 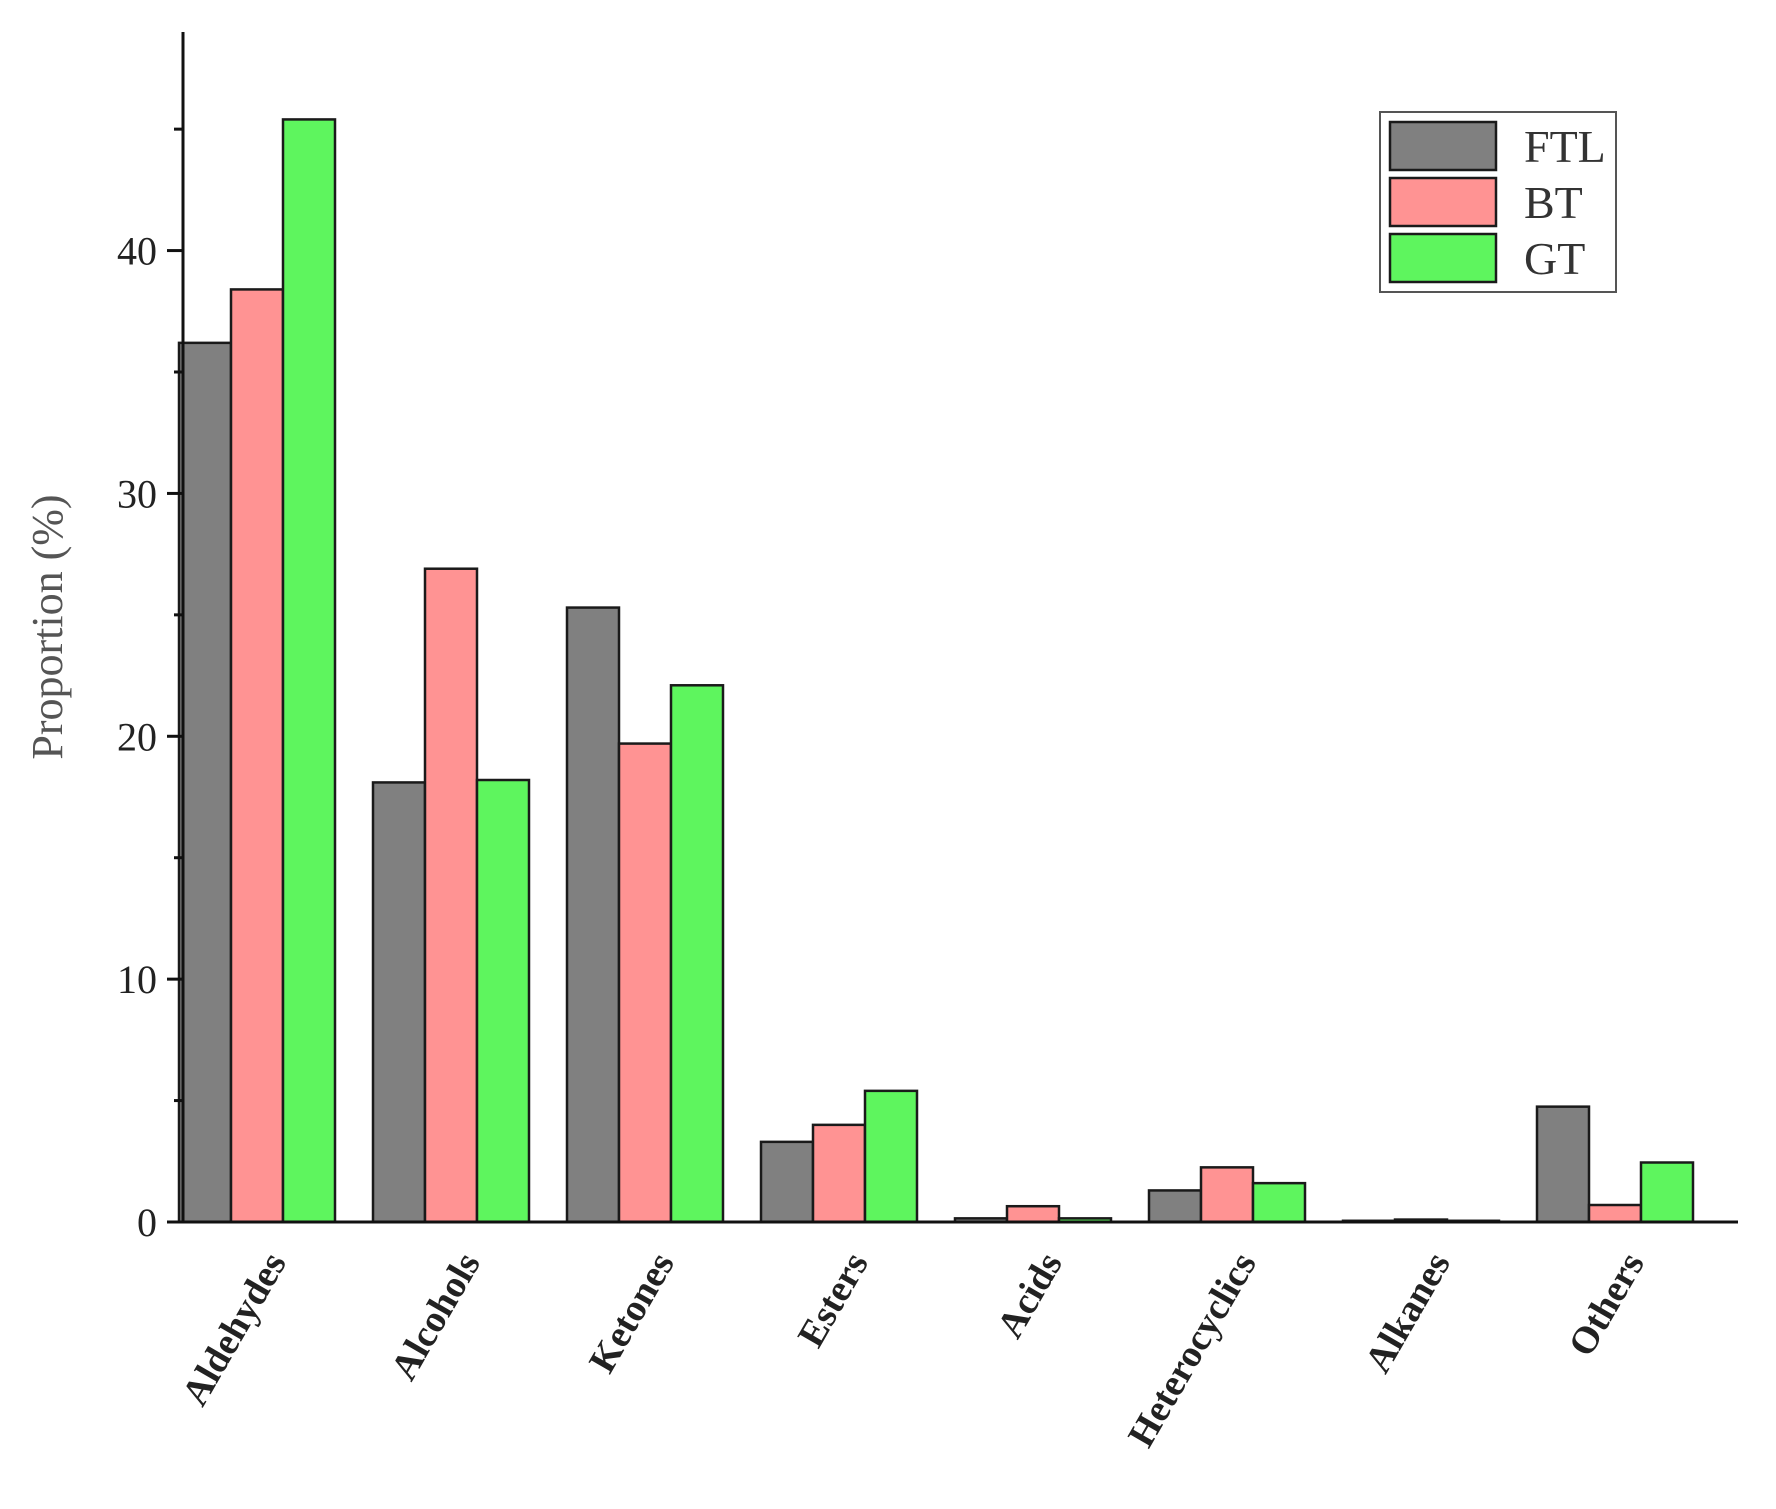 What do you see at coordinates (1443, 202) in the screenshot?
I see `legend-swatch-bt` at bounding box center [1443, 202].